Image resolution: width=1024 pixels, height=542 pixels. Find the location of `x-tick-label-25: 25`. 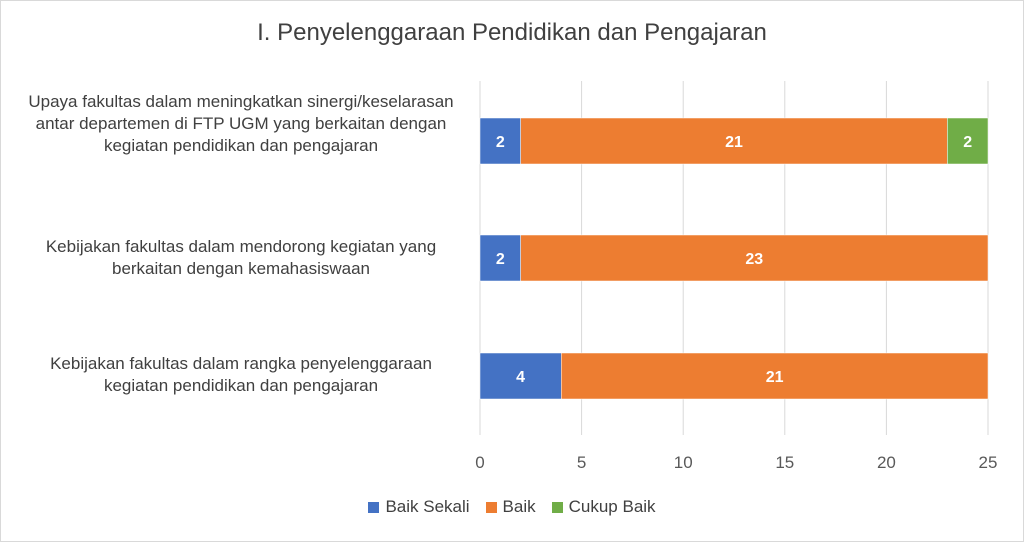

x-tick-label-25: 25 is located at coordinates (988, 462).